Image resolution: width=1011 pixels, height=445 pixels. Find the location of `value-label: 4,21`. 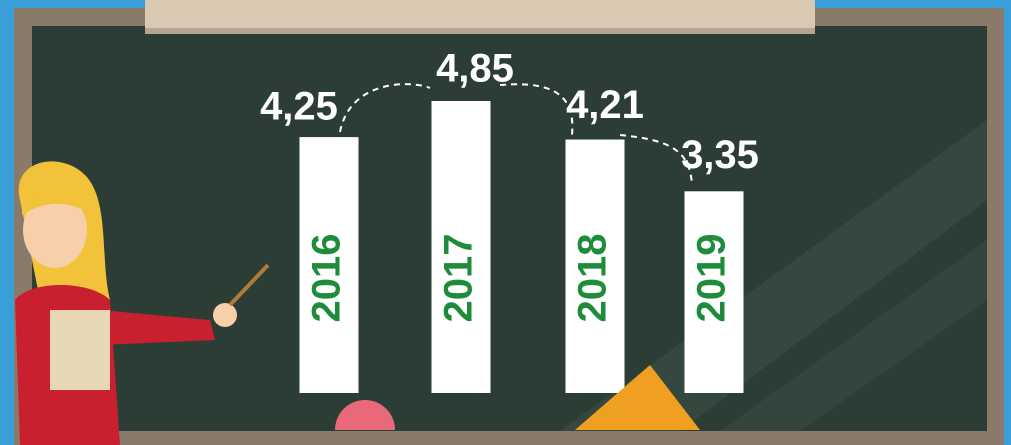

value-label: 4,21 is located at coordinates (605, 105).